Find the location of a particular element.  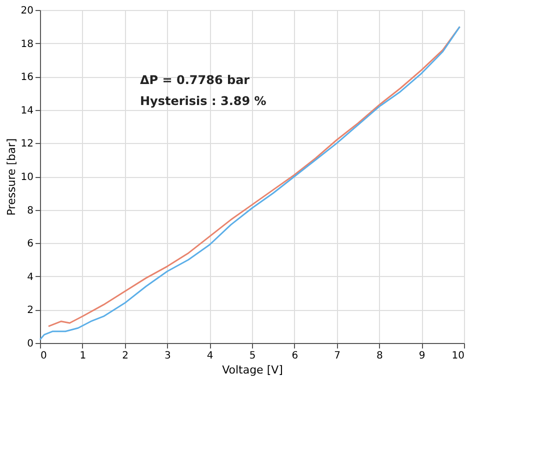

y-tick-label: 2 is located at coordinates (30, 310).